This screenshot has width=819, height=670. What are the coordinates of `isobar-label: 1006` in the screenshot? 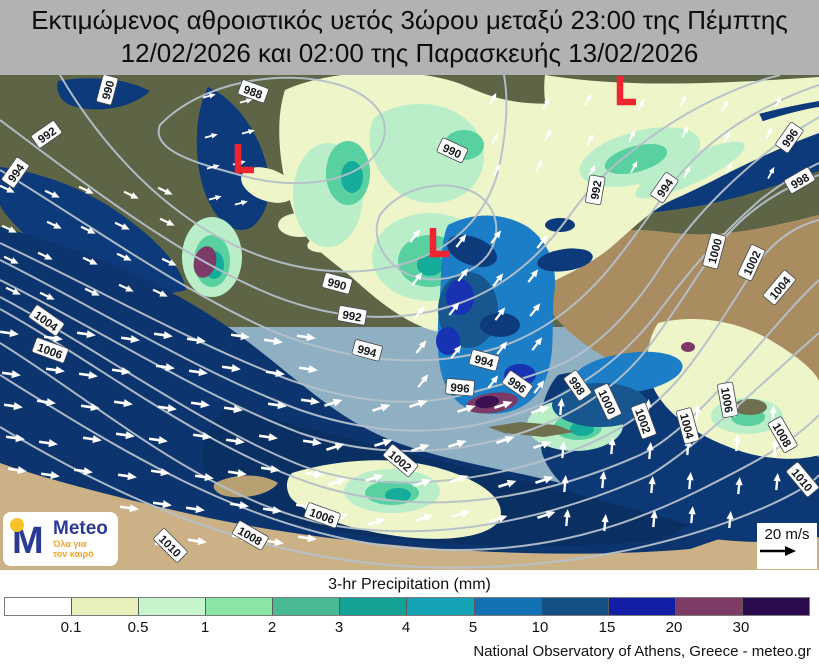 It's located at (728, 400).